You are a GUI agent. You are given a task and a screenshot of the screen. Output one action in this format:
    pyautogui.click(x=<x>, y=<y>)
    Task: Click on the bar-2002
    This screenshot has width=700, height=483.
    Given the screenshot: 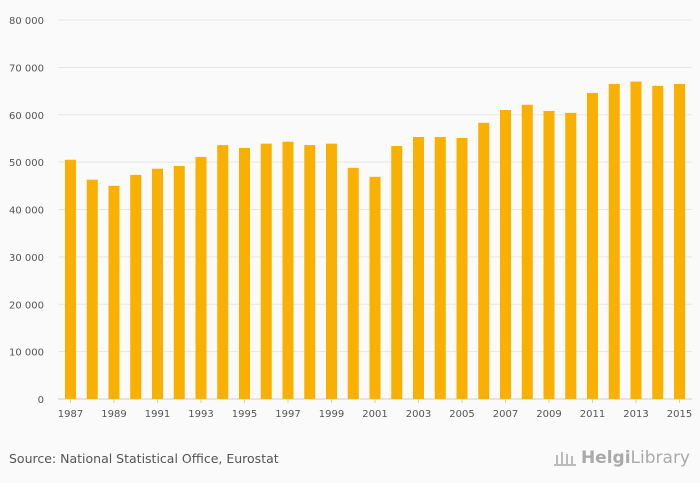 What is the action you would take?
    pyautogui.click(x=397, y=272)
    